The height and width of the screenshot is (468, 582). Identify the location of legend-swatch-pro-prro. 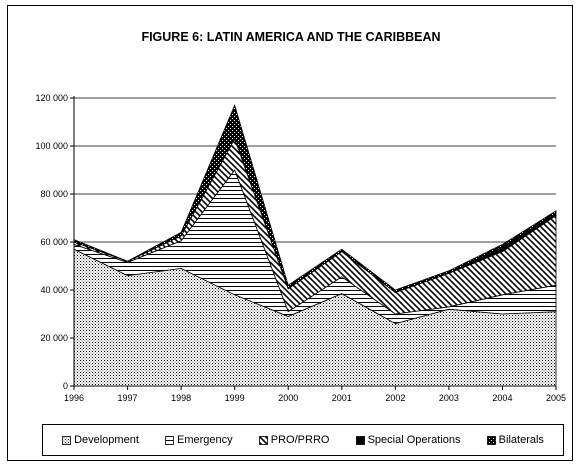
(263, 440).